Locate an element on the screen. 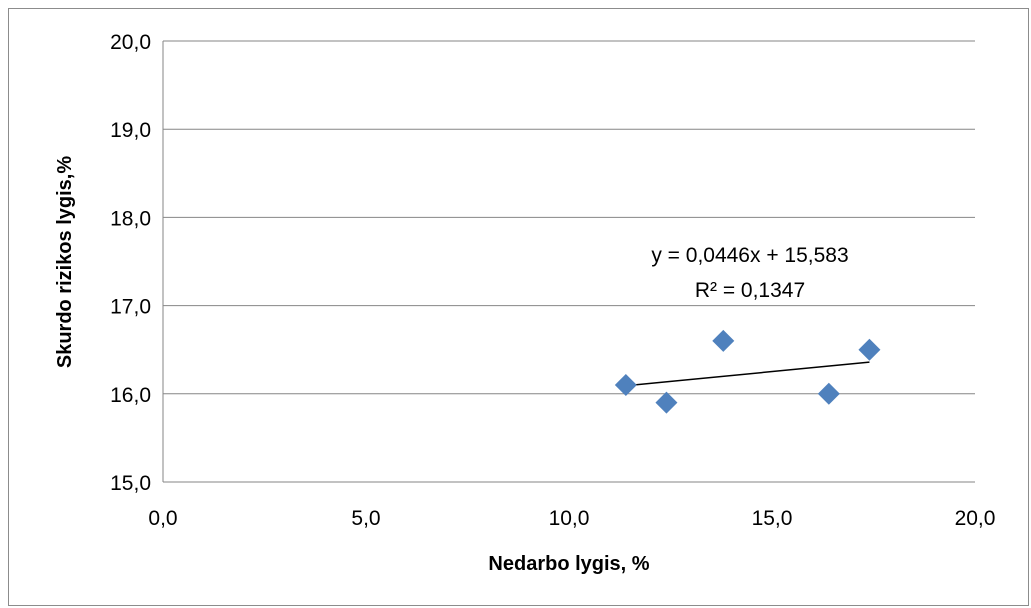  x-tick-label: 15,0 is located at coordinates (772, 518).